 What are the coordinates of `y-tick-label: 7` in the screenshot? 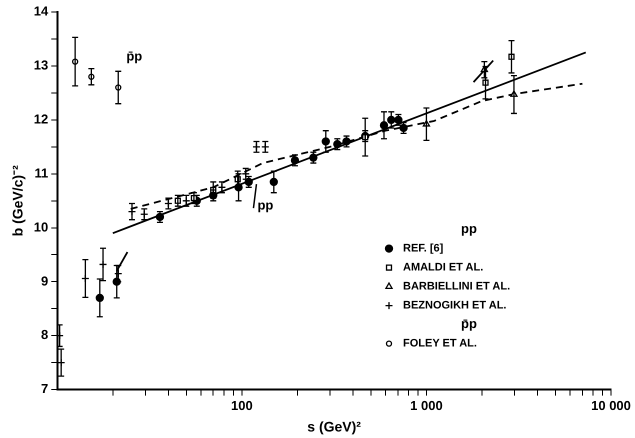 It's located at (44, 388).